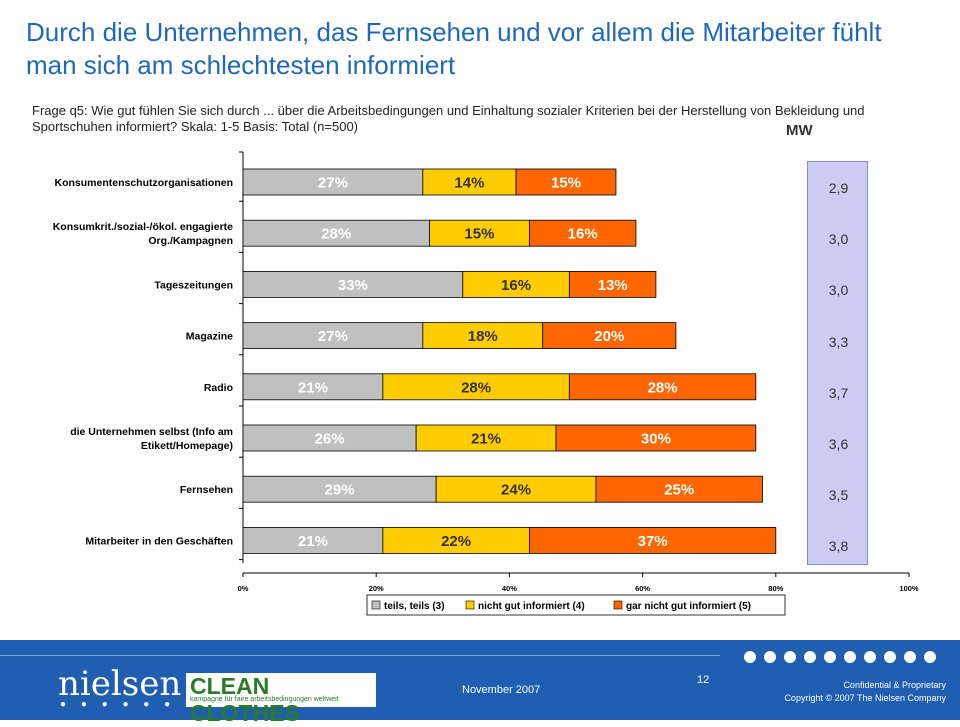  I want to click on data-label: 37%, so click(653, 541).